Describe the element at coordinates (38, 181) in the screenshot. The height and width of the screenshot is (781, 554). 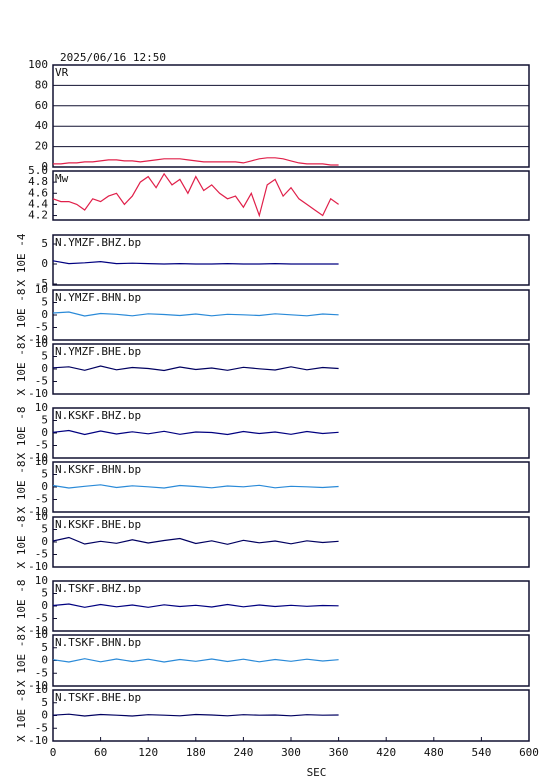
I see `y-tick-label: 4.8` at that location.